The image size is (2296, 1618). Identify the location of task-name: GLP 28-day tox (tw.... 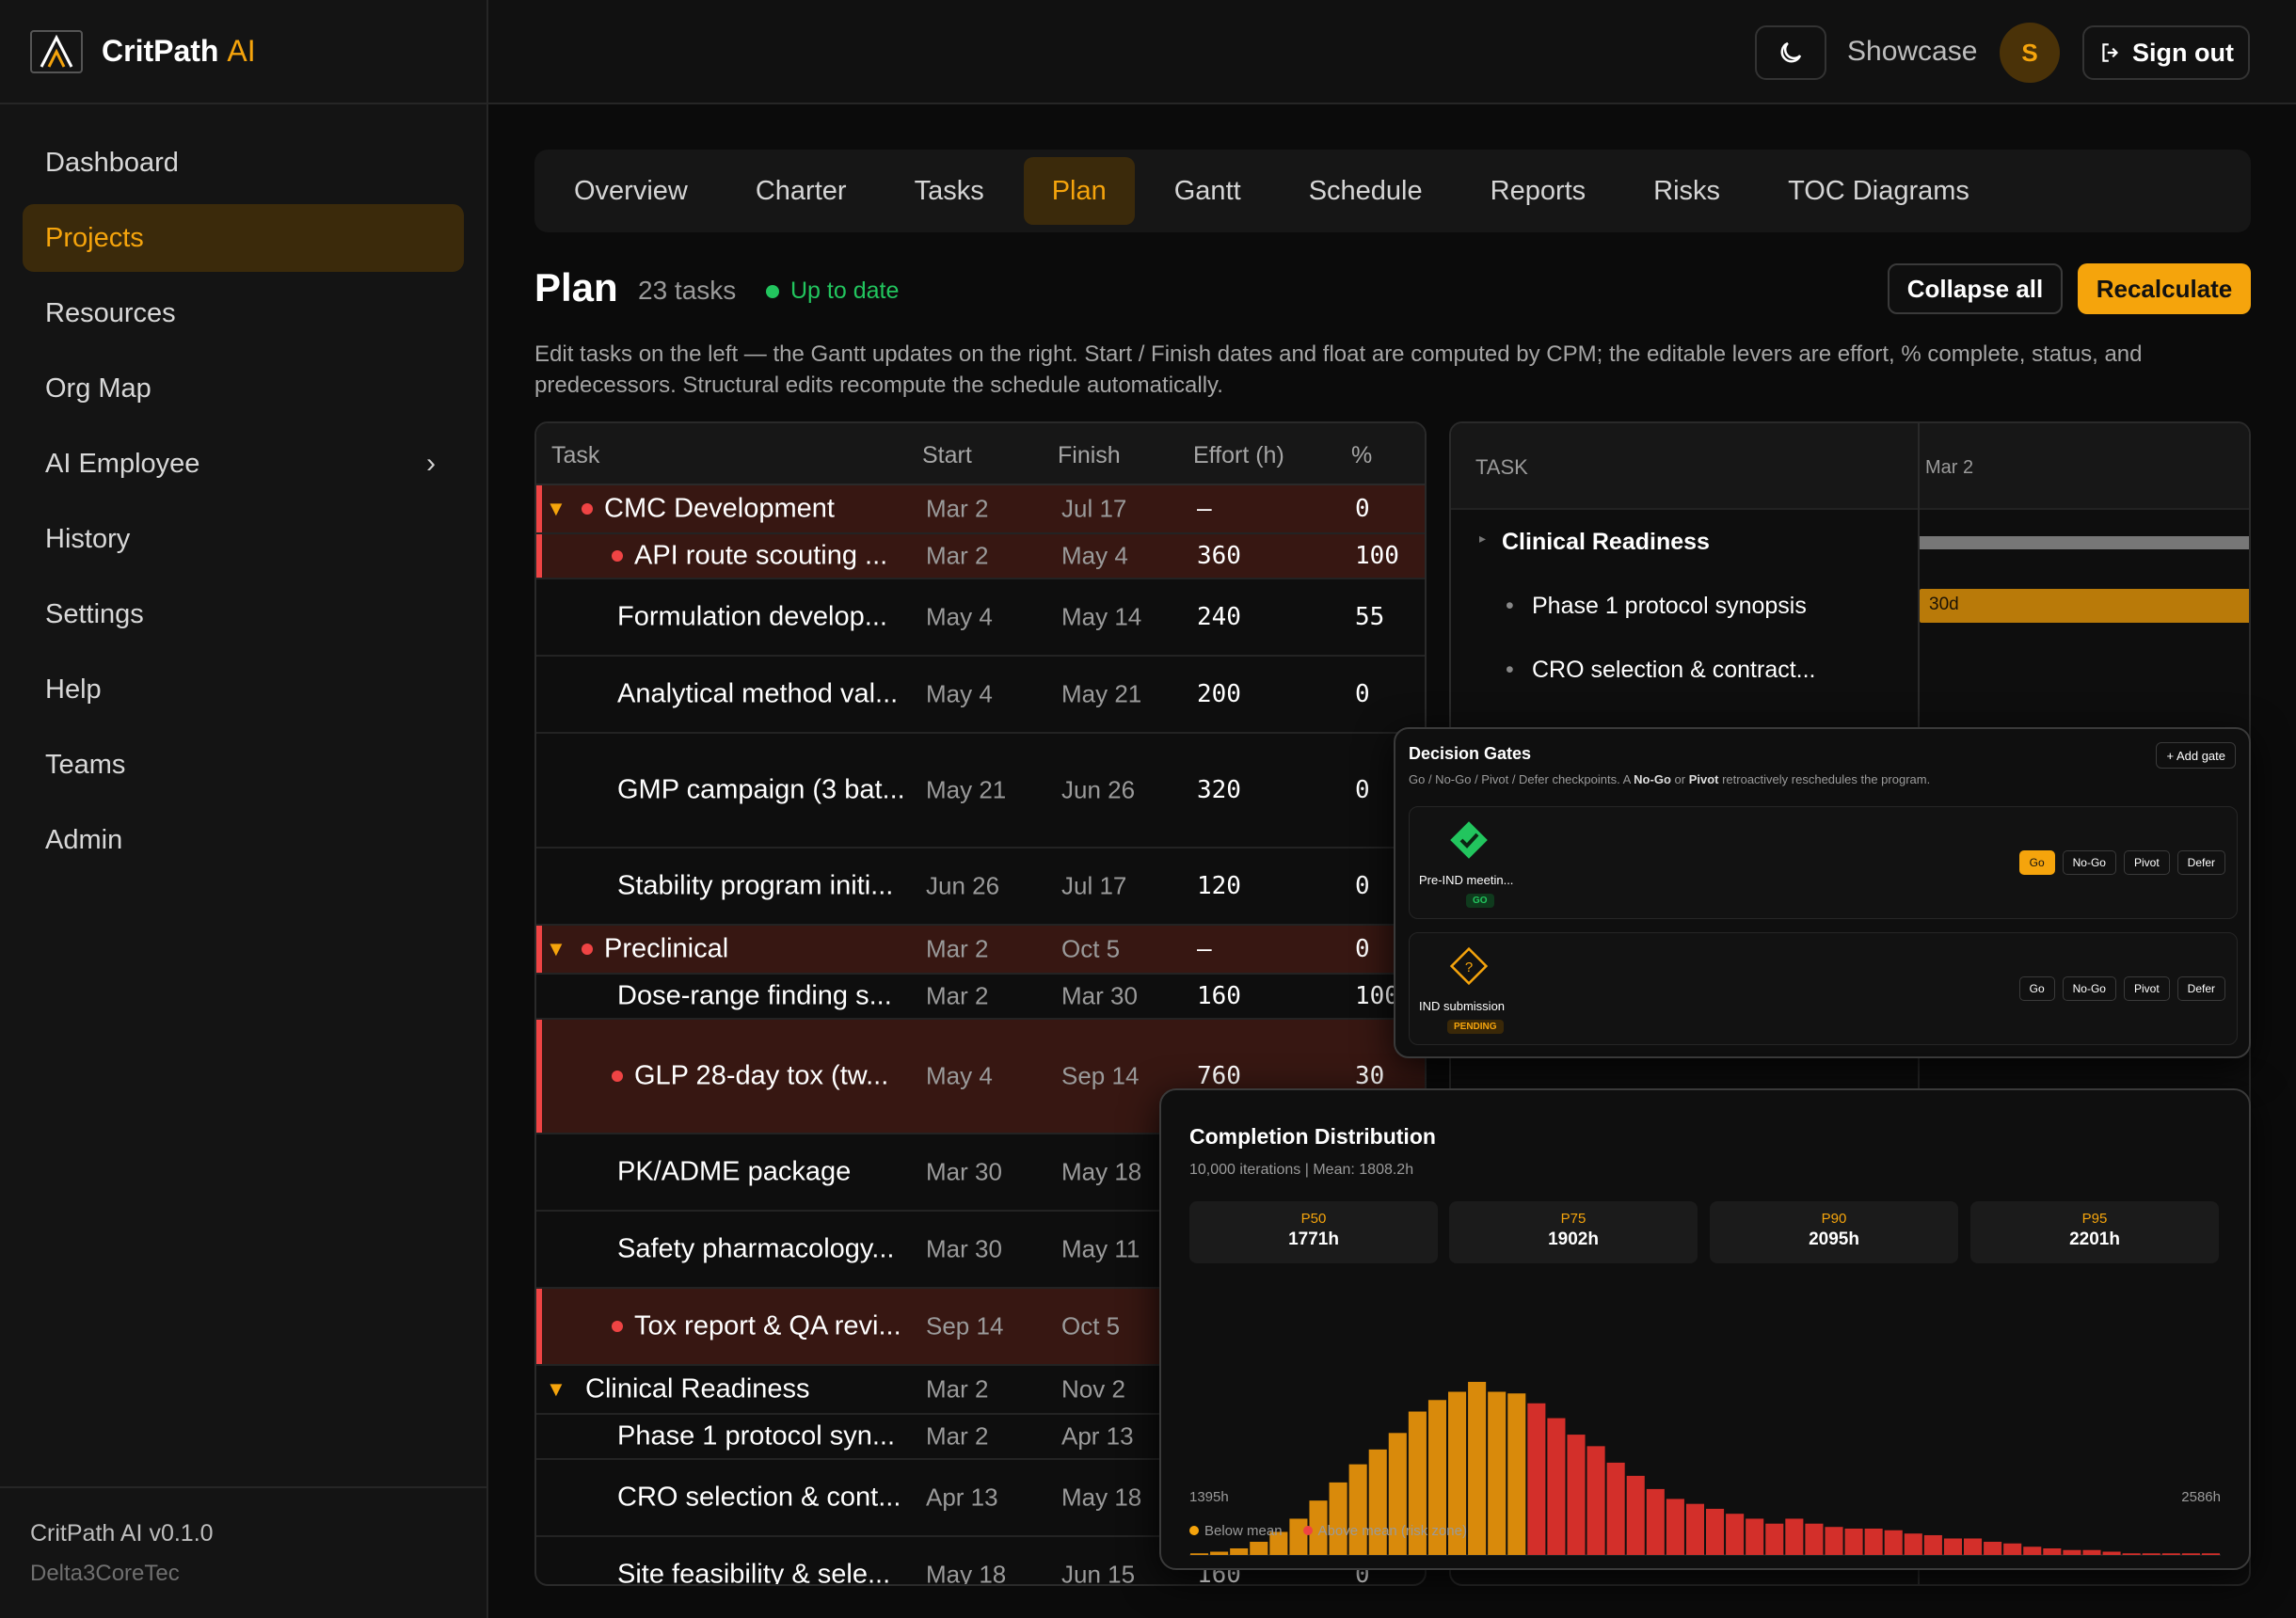
(761, 1075).